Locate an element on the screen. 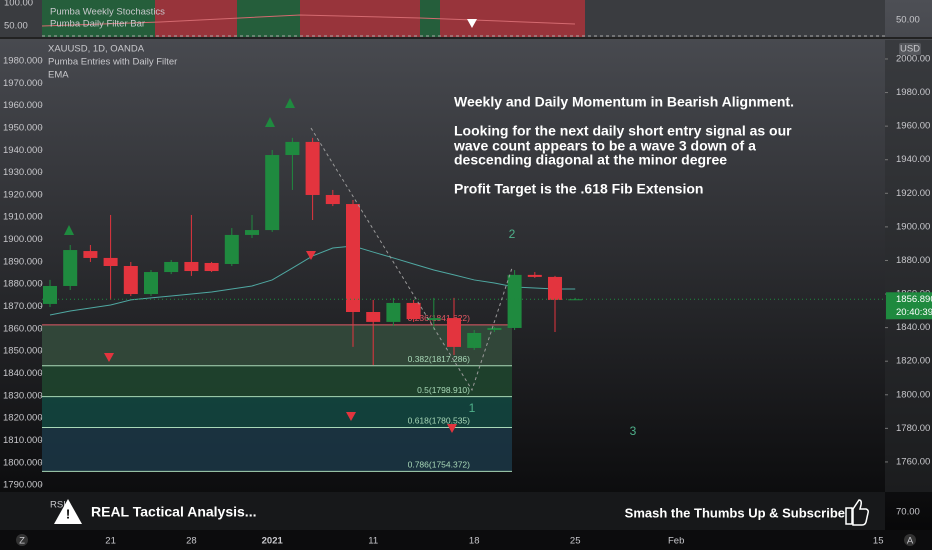  y2-tick-label: 1790.000 is located at coordinates (23, 485).